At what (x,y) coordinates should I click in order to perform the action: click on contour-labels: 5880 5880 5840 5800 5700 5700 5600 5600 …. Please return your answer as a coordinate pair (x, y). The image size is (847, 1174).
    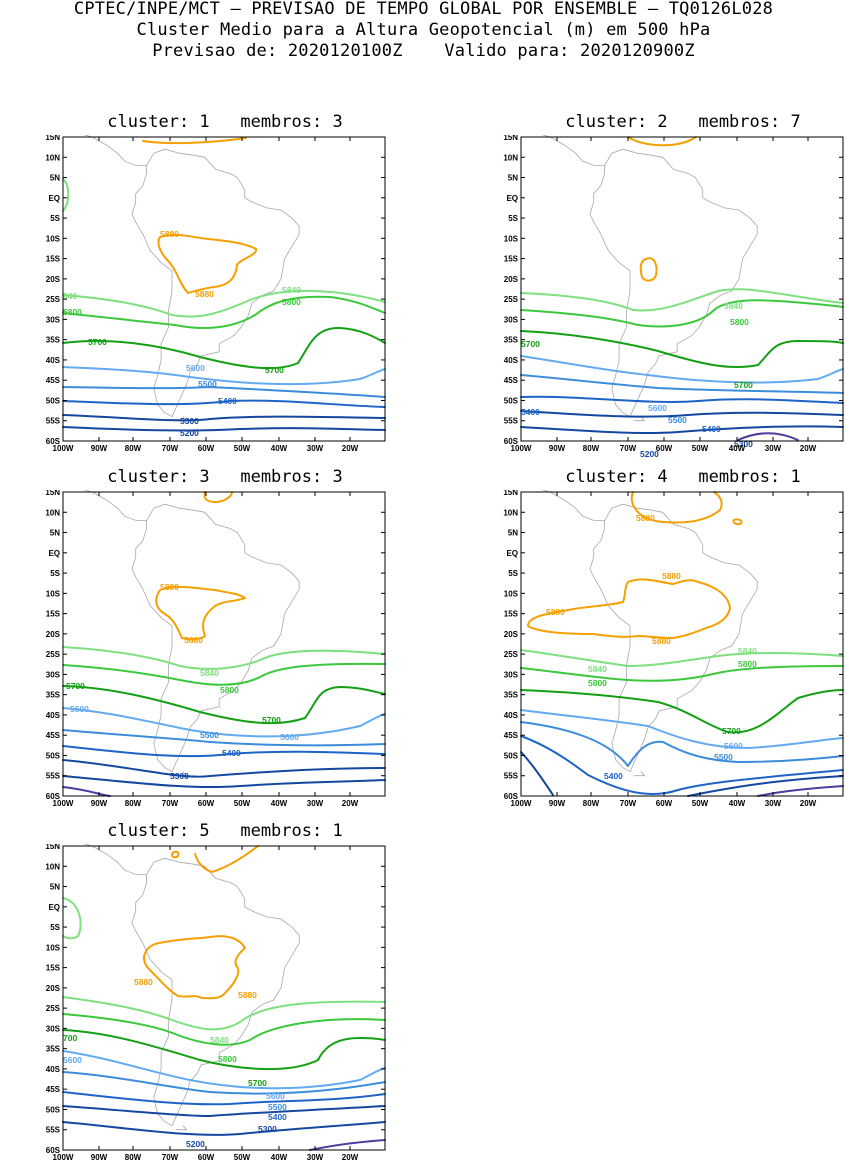
    Looking at the image, I should click on (182, 681).